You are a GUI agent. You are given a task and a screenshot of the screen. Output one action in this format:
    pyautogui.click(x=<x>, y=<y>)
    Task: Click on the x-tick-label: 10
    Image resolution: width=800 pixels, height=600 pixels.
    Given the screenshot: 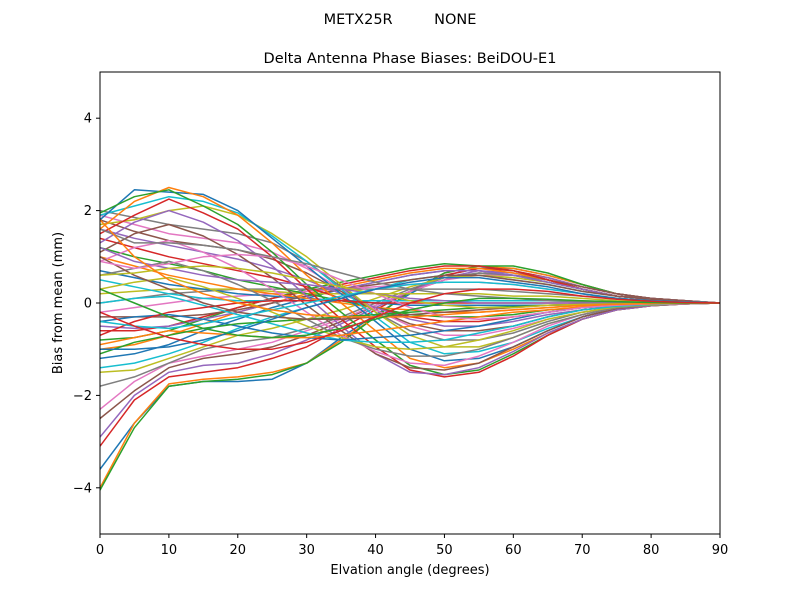 What is the action you would take?
    pyautogui.click(x=169, y=550)
    